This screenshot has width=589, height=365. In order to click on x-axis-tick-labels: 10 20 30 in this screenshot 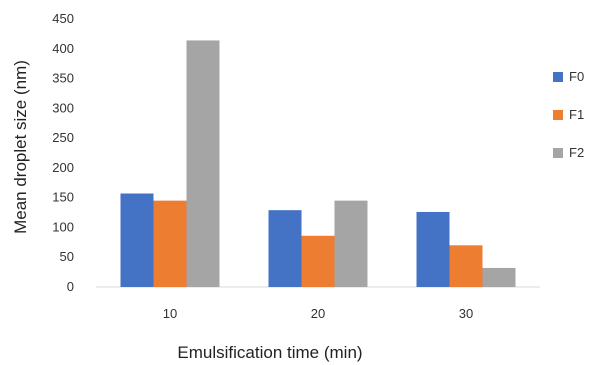, I will do `click(318, 313)`.